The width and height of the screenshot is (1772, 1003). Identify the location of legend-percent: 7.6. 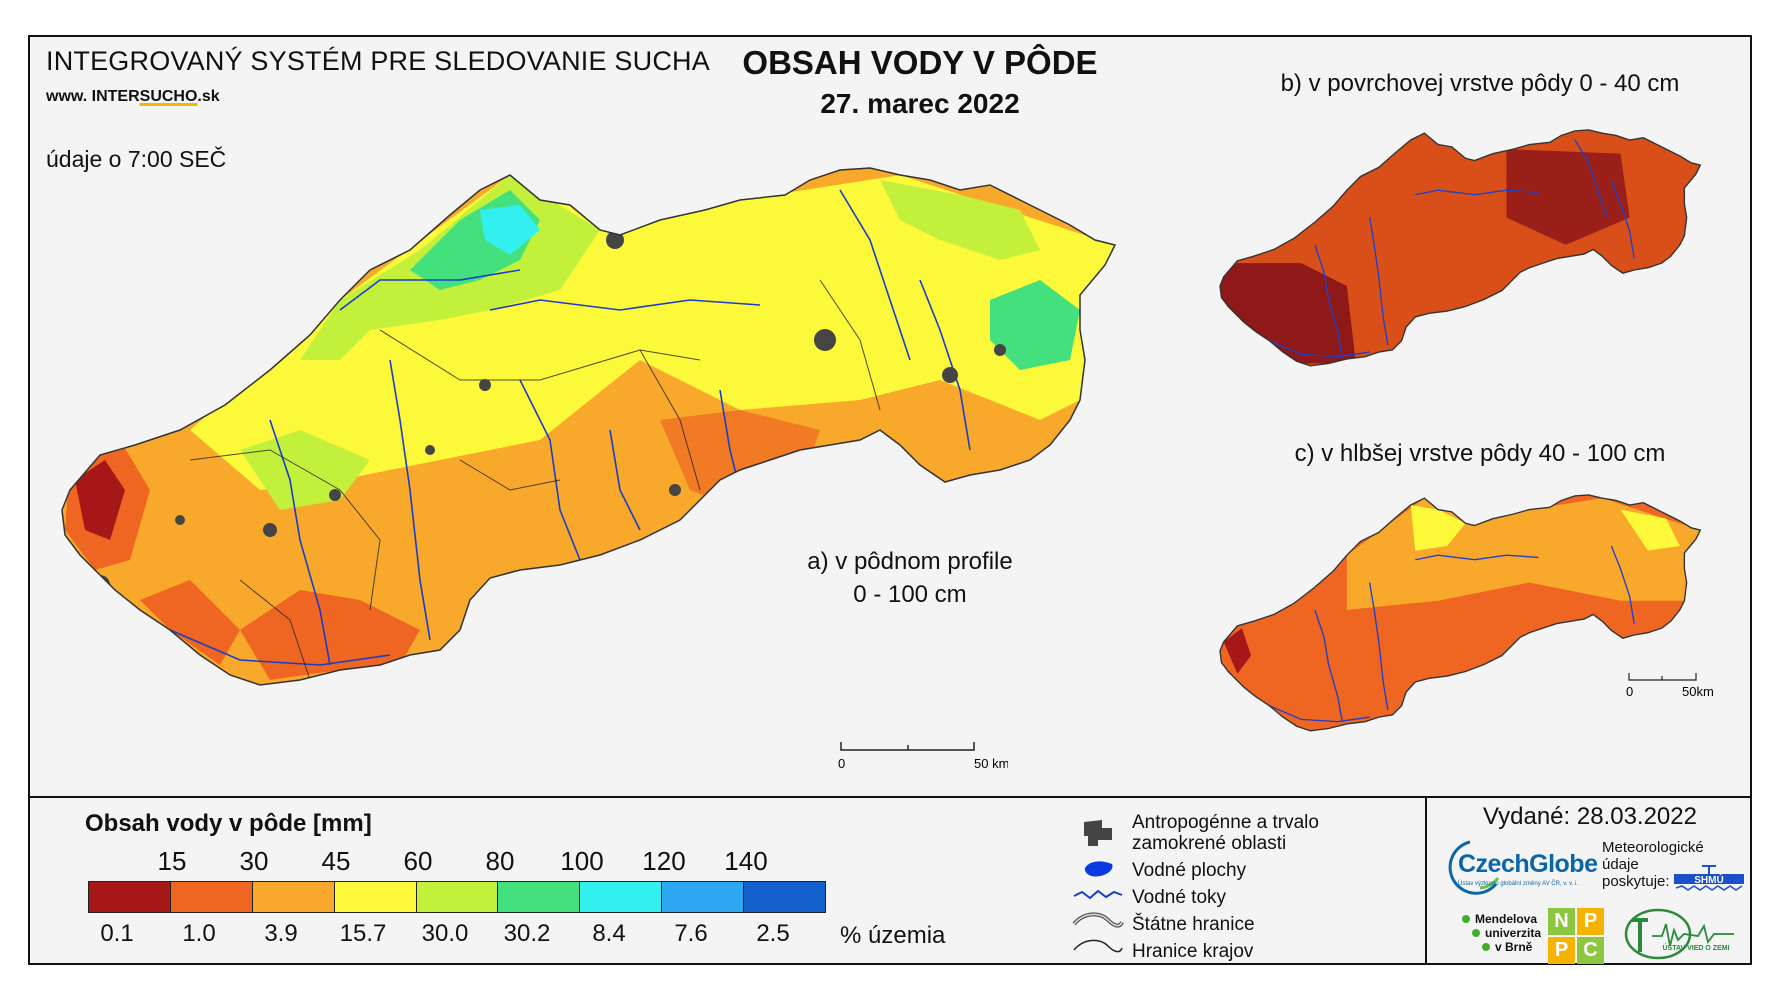
(691, 933).